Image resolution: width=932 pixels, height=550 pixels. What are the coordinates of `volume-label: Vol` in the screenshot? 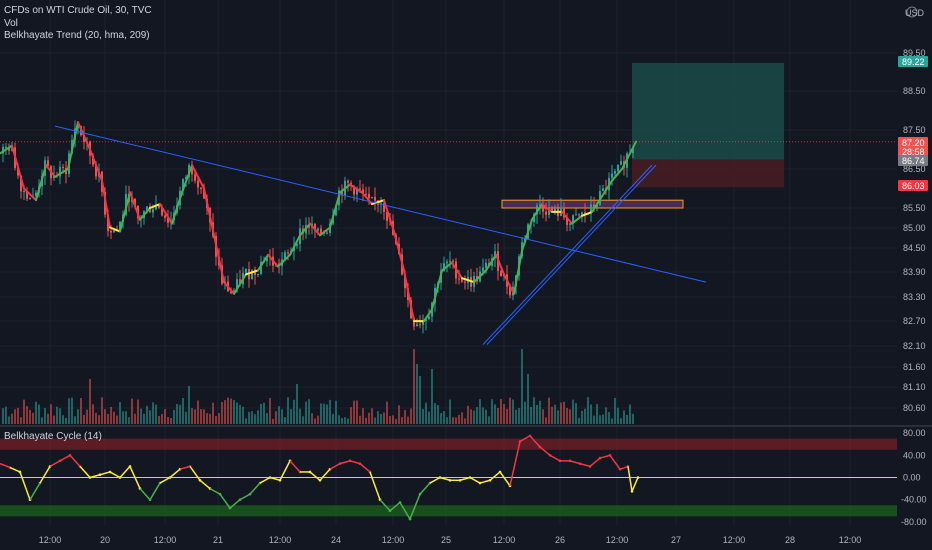 It's located at (11, 23).